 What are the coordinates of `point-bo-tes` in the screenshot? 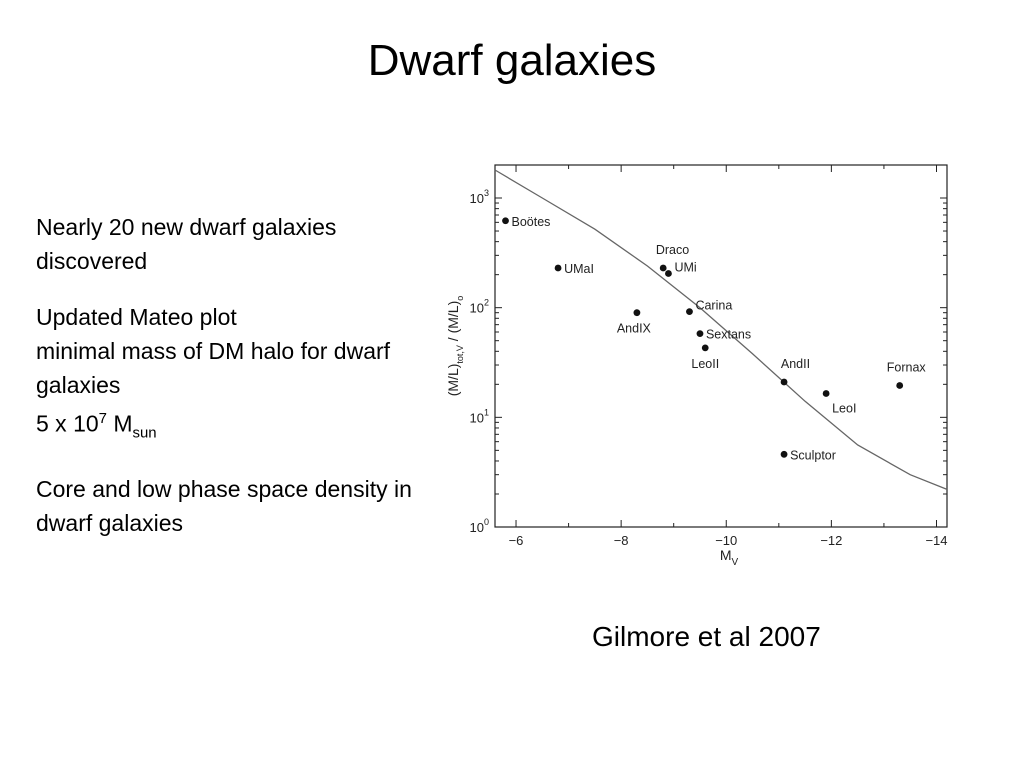 It's located at (505, 221).